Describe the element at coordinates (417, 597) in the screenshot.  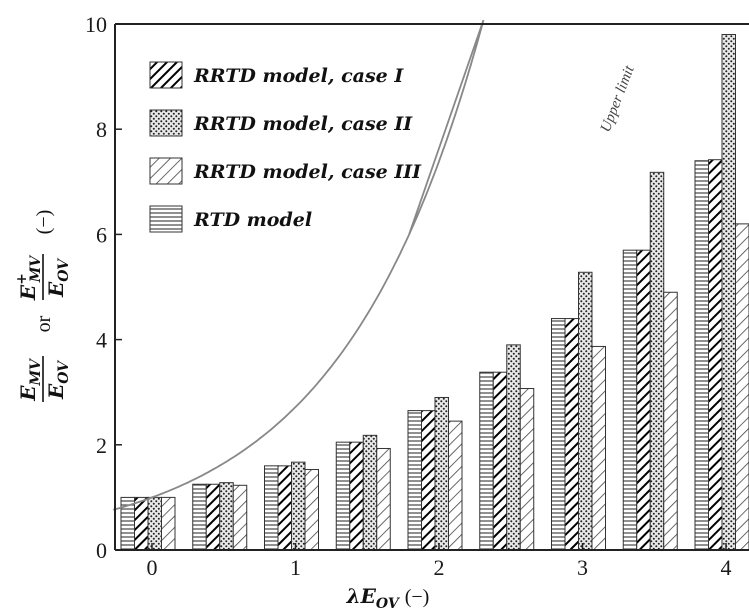
I see `x-axis-label-unit: (−)` at that location.